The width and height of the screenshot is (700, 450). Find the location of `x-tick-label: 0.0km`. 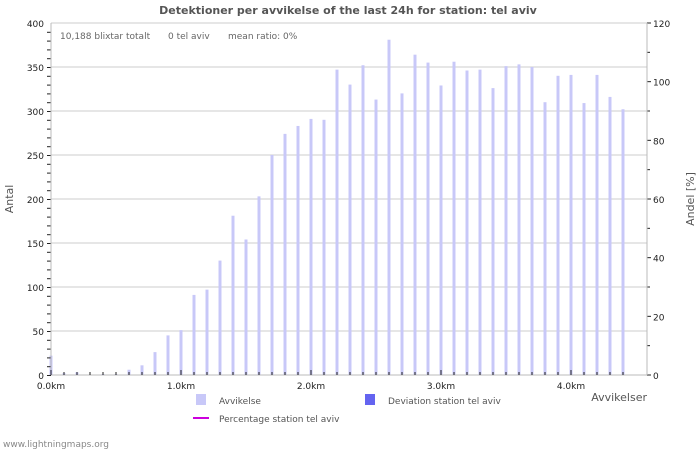

x-tick-label: 0.0km is located at coordinates (51, 387).